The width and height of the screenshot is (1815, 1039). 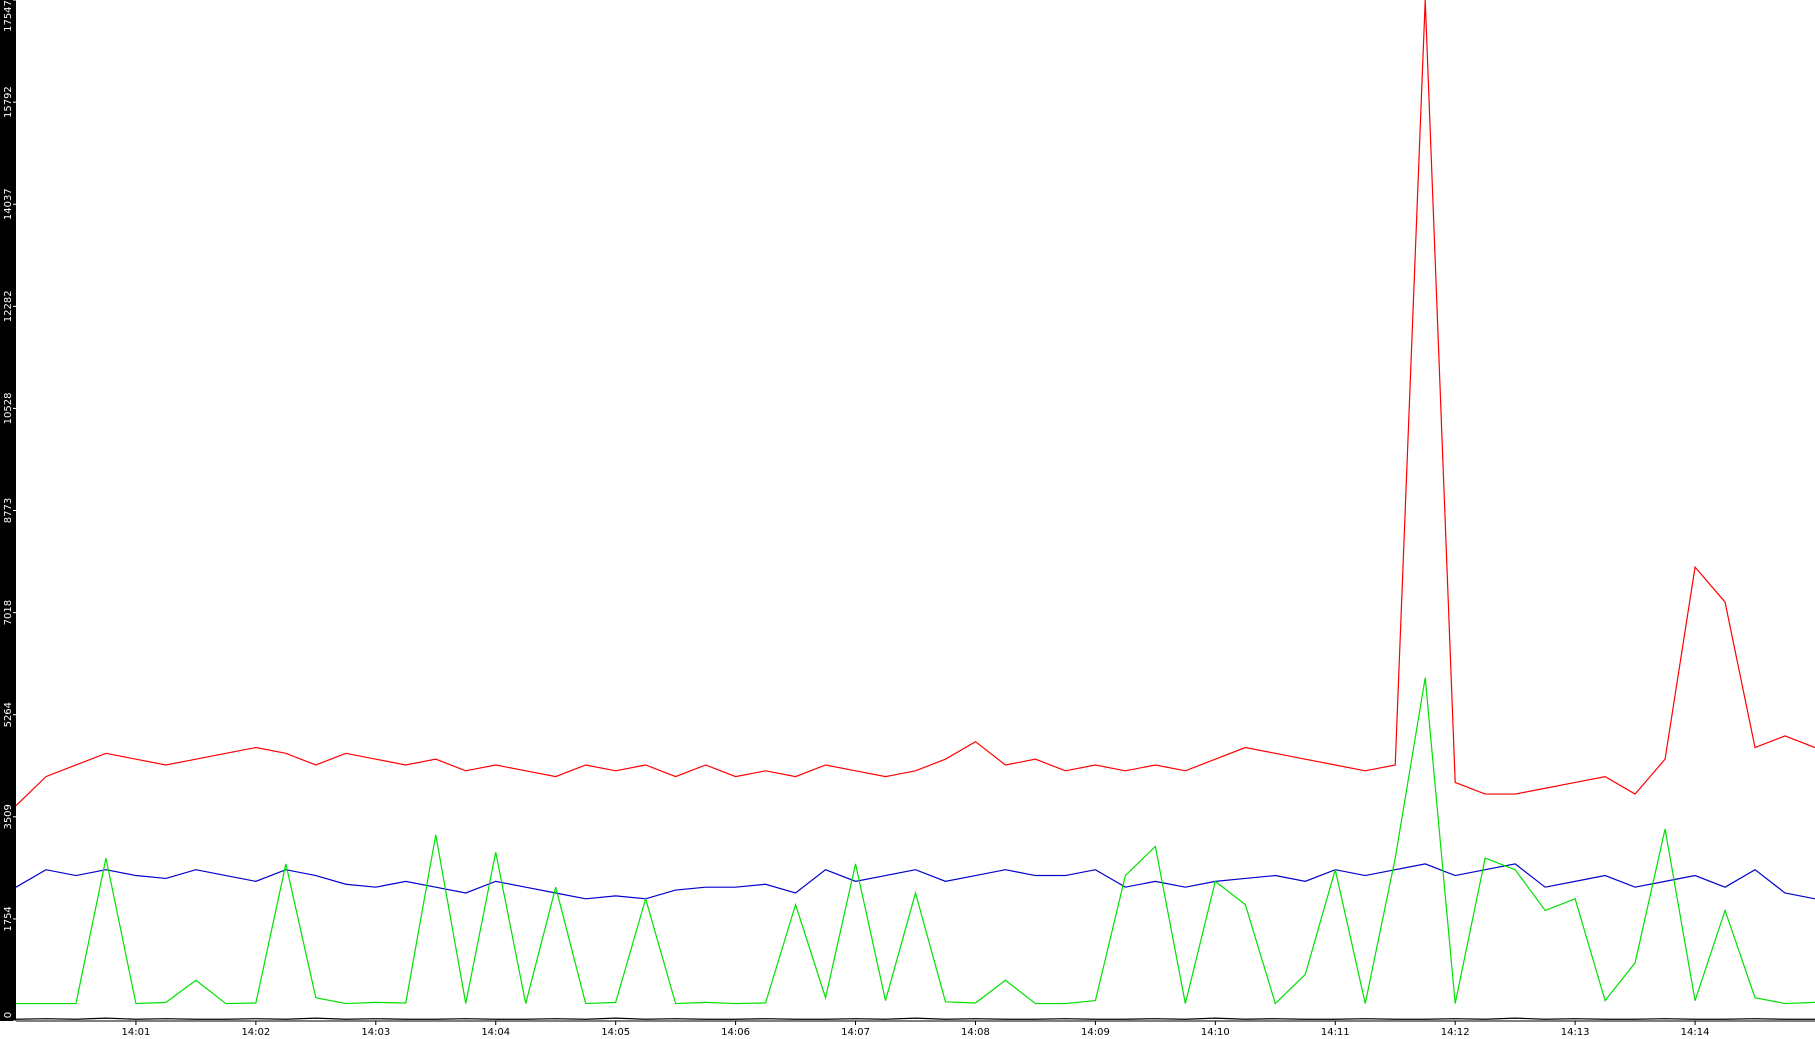 I want to click on y-tick-label: 15792, so click(x=8, y=102).